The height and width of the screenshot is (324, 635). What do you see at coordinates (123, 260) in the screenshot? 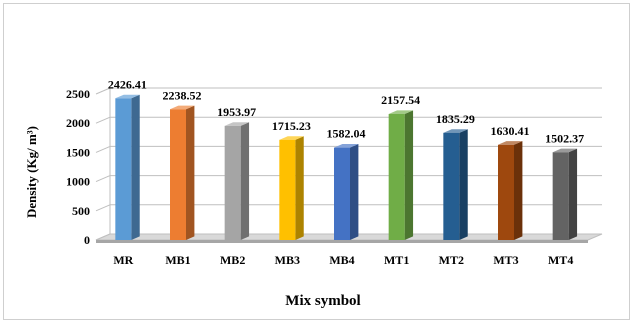
I see `x-tick-label: MR` at bounding box center [123, 260].